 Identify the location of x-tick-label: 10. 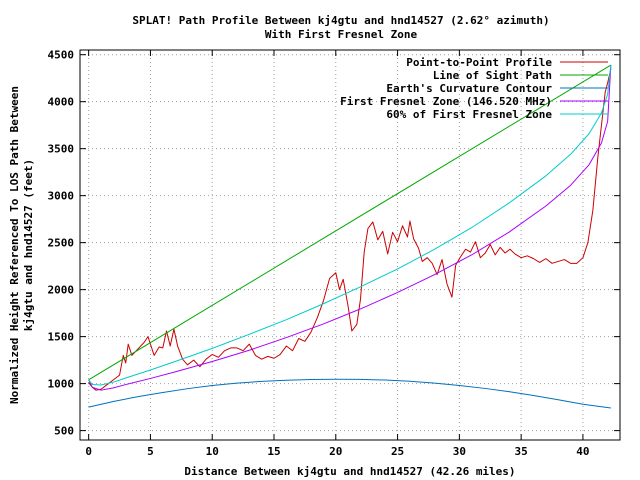
(212, 451).